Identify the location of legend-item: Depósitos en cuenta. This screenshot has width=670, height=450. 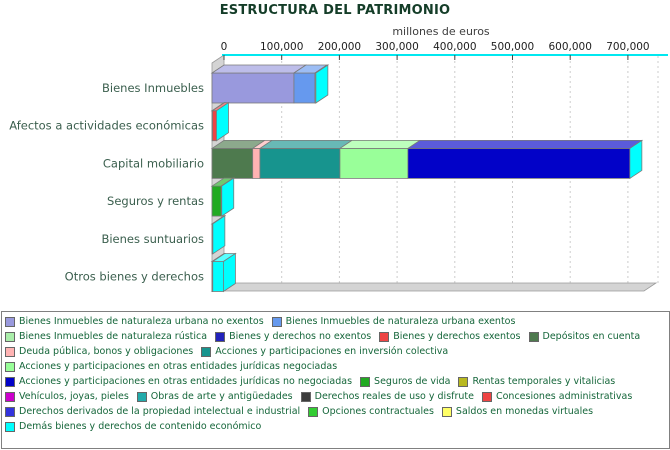
(584, 336).